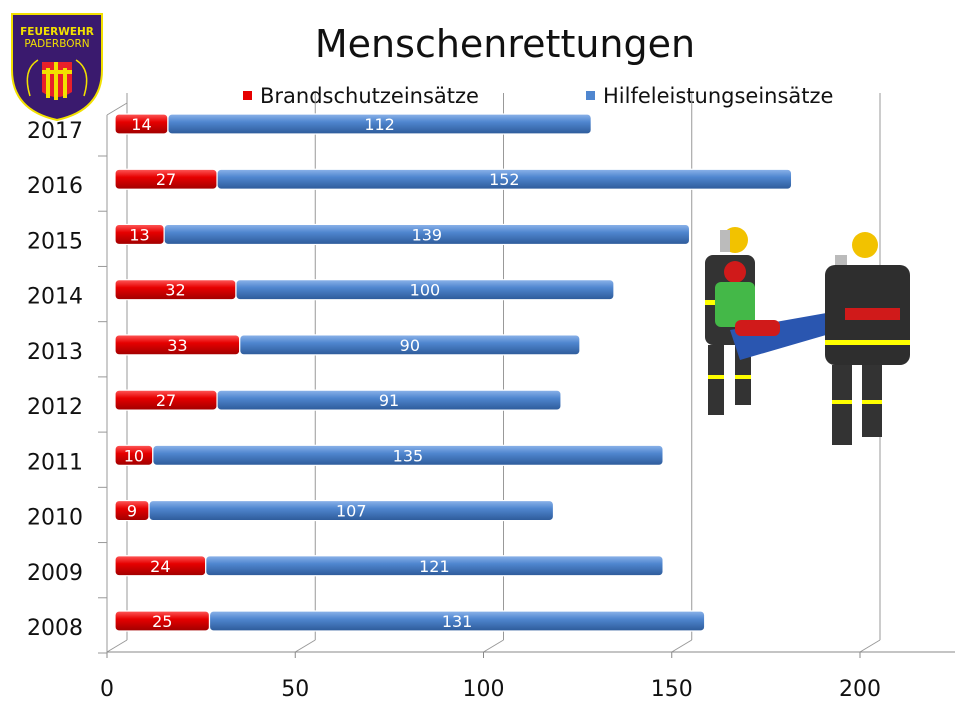 This screenshot has height=720, width=960. I want to click on y-tick-label: 2009, so click(55, 573).